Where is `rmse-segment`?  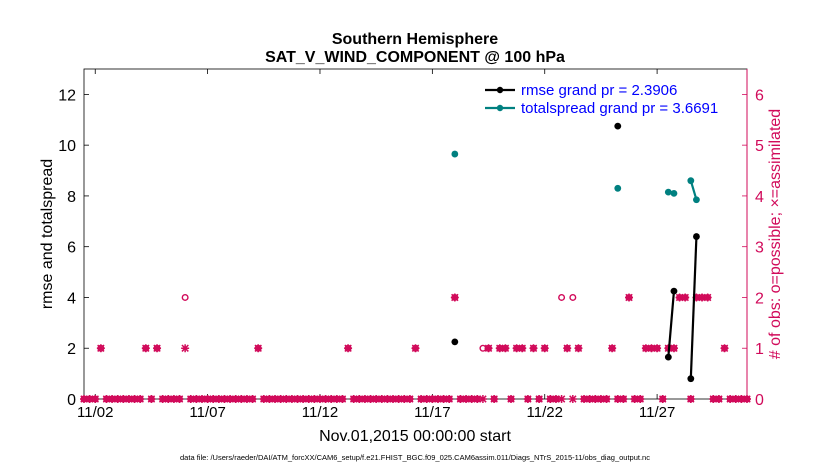
rmse-segment is located at coordinates (693, 307).